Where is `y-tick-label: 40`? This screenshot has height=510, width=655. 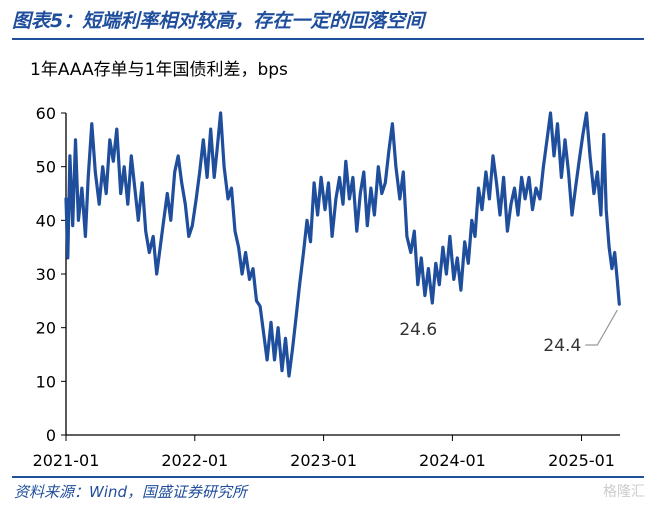 y-tick-label: 40 is located at coordinates (46, 220).